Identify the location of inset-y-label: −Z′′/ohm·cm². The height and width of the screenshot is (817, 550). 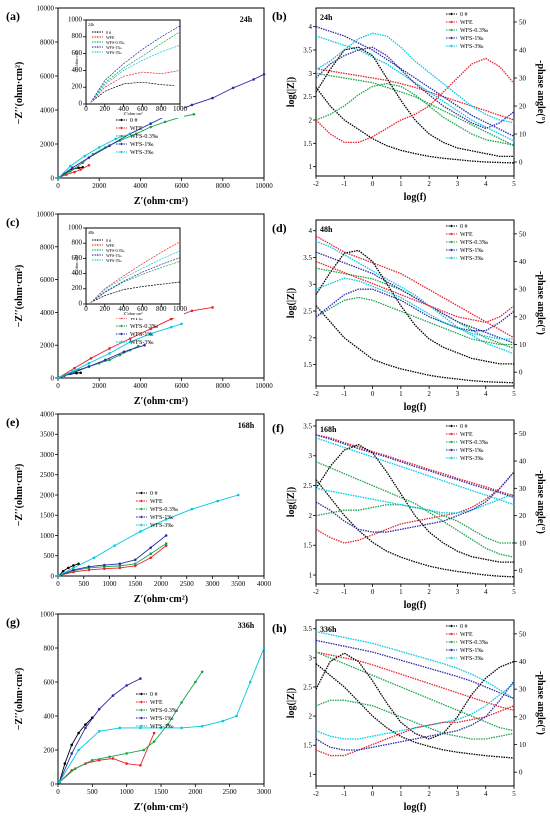
(76, 265).